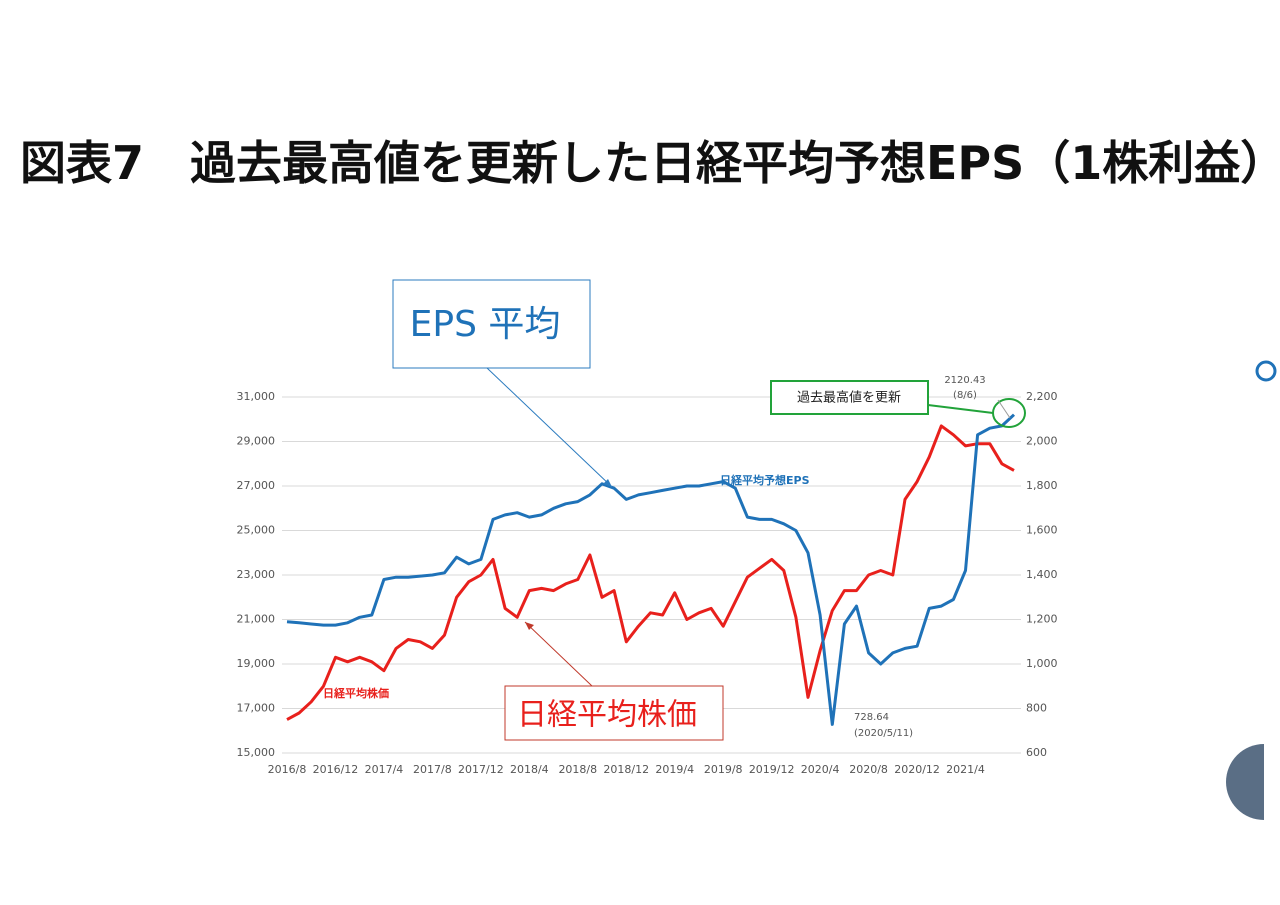 The width and height of the screenshot is (1280, 905). What do you see at coordinates (256, 752) in the screenshot?
I see `y-tick-label: 15,000` at bounding box center [256, 752].